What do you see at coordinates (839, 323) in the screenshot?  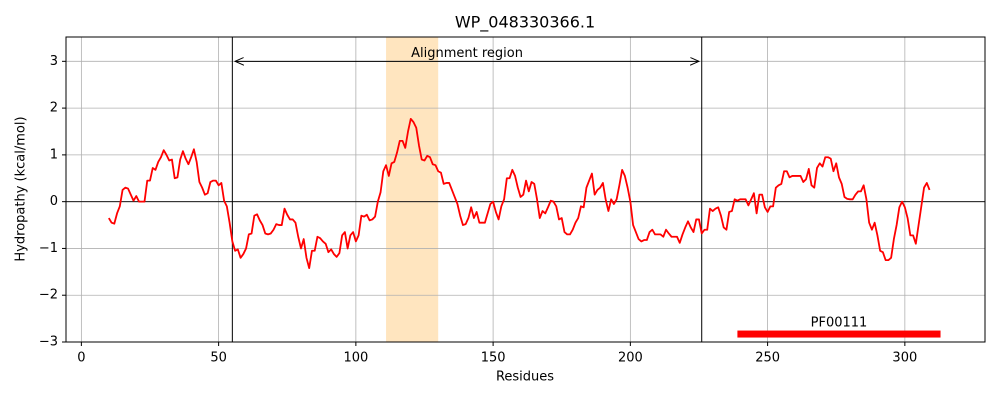 I see `domain-label: PF00111` at bounding box center [839, 323].